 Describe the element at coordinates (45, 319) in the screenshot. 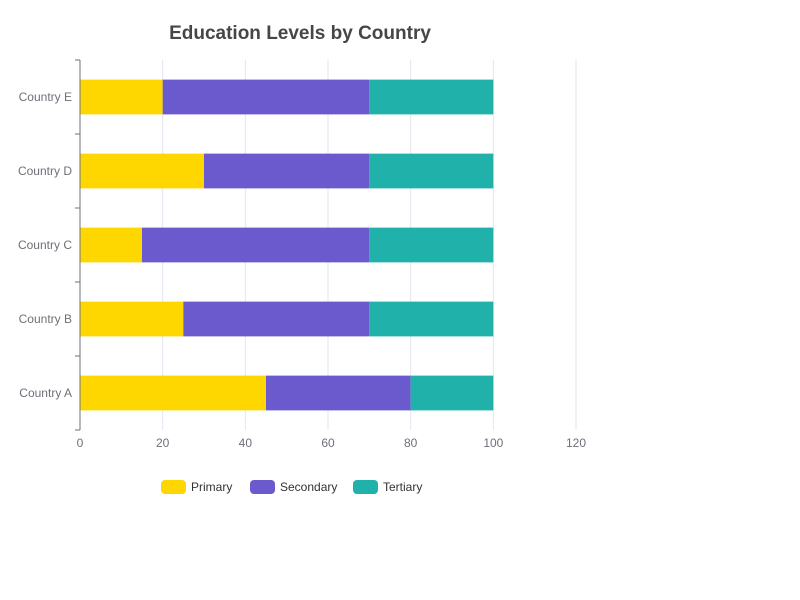

I see `y-tick-label: Country B` at that location.